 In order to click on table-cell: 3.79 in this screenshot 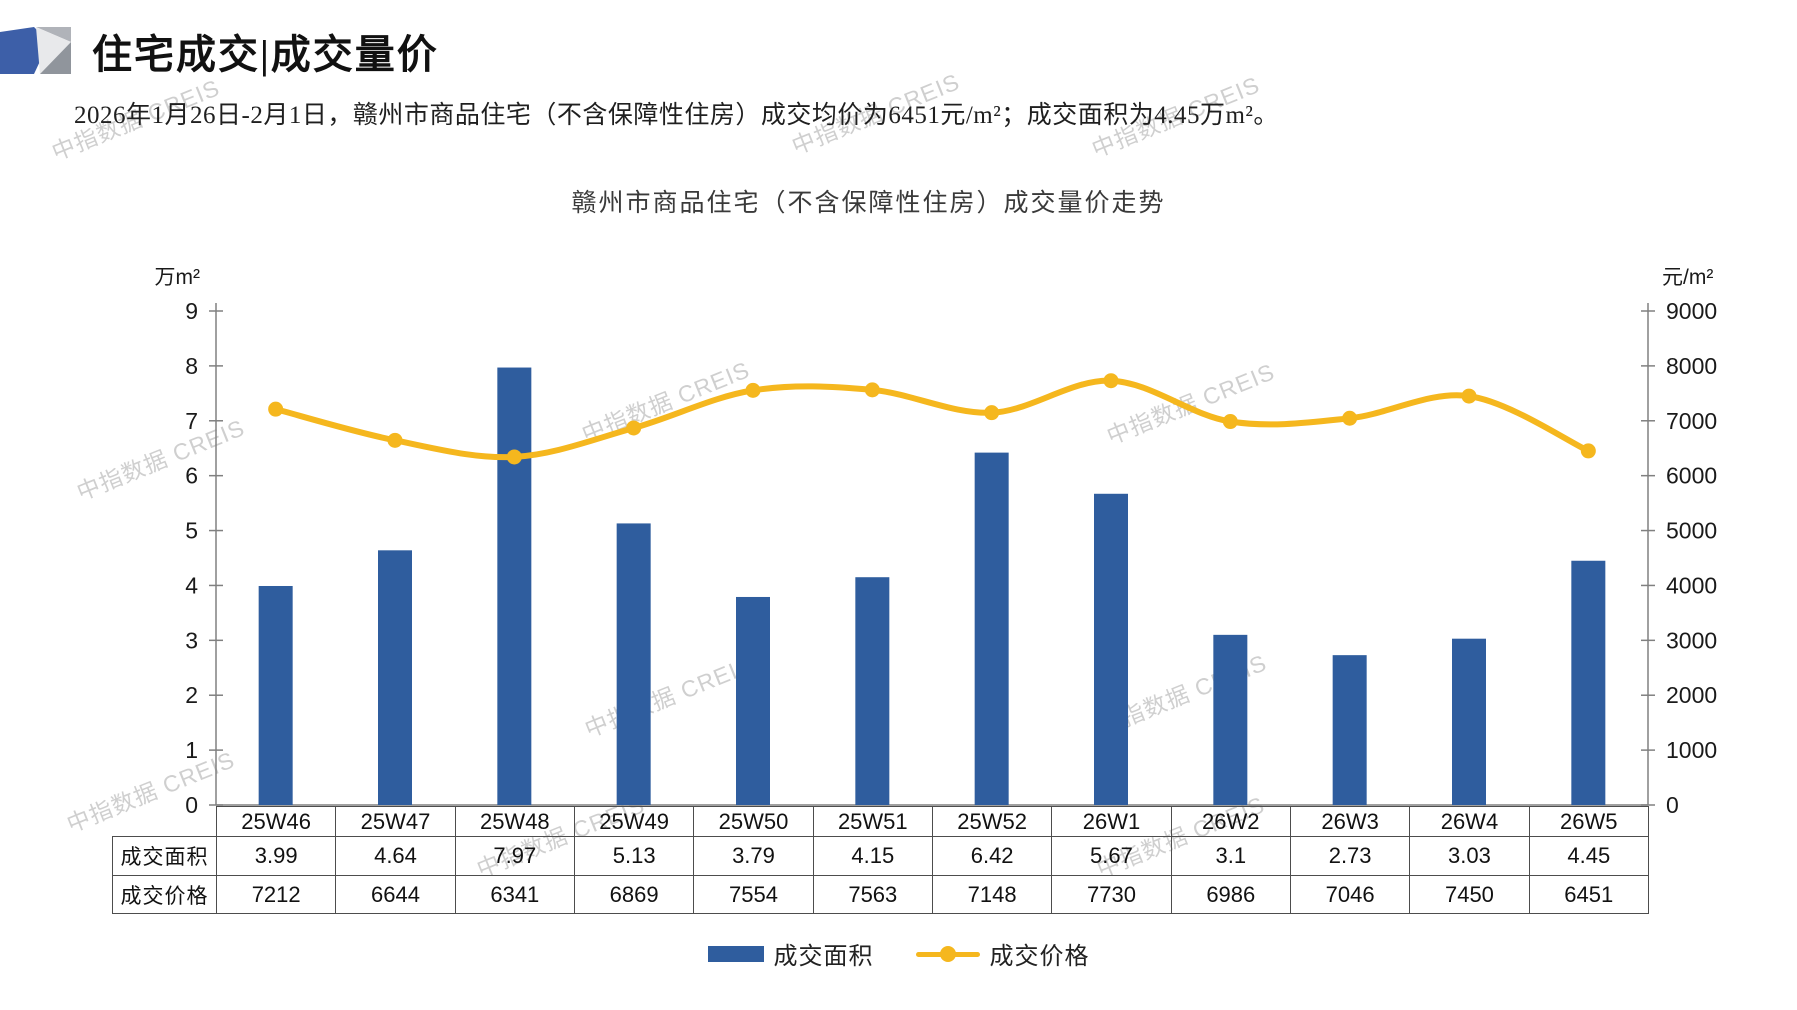, I will do `click(753, 856)`.